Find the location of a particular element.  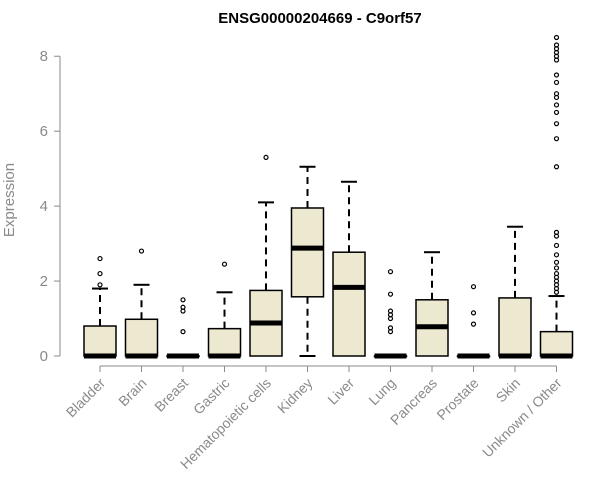

x-tick-label: Unknown / Other is located at coordinates (522, 418).